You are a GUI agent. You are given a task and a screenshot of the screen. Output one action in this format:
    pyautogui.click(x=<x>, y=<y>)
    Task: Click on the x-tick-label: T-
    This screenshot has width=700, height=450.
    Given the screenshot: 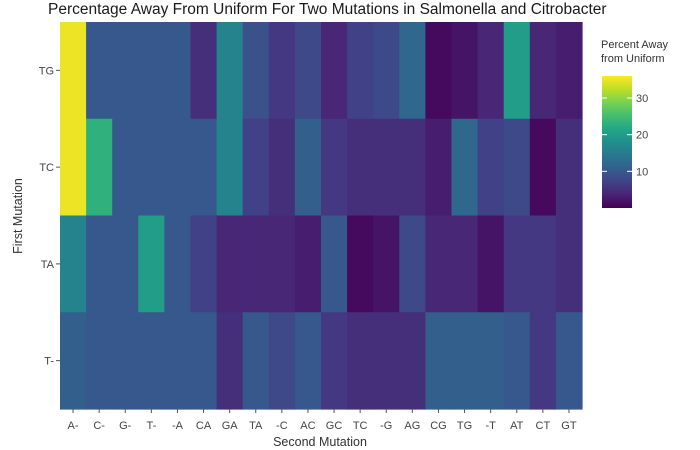 What is the action you would take?
    pyautogui.click(x=151, y=426)
    